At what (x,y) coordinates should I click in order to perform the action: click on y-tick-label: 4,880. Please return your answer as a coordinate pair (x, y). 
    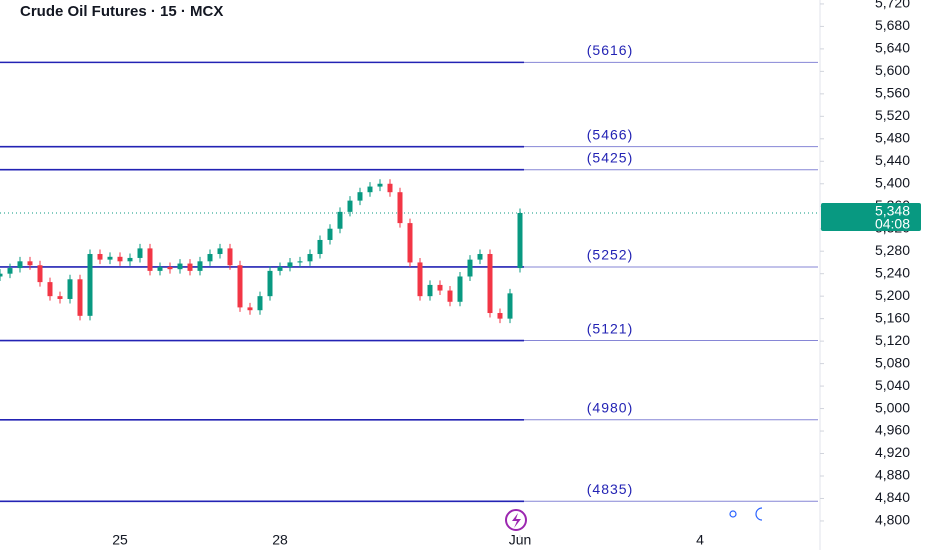
    Looking at the image, I should click on (892, 475).